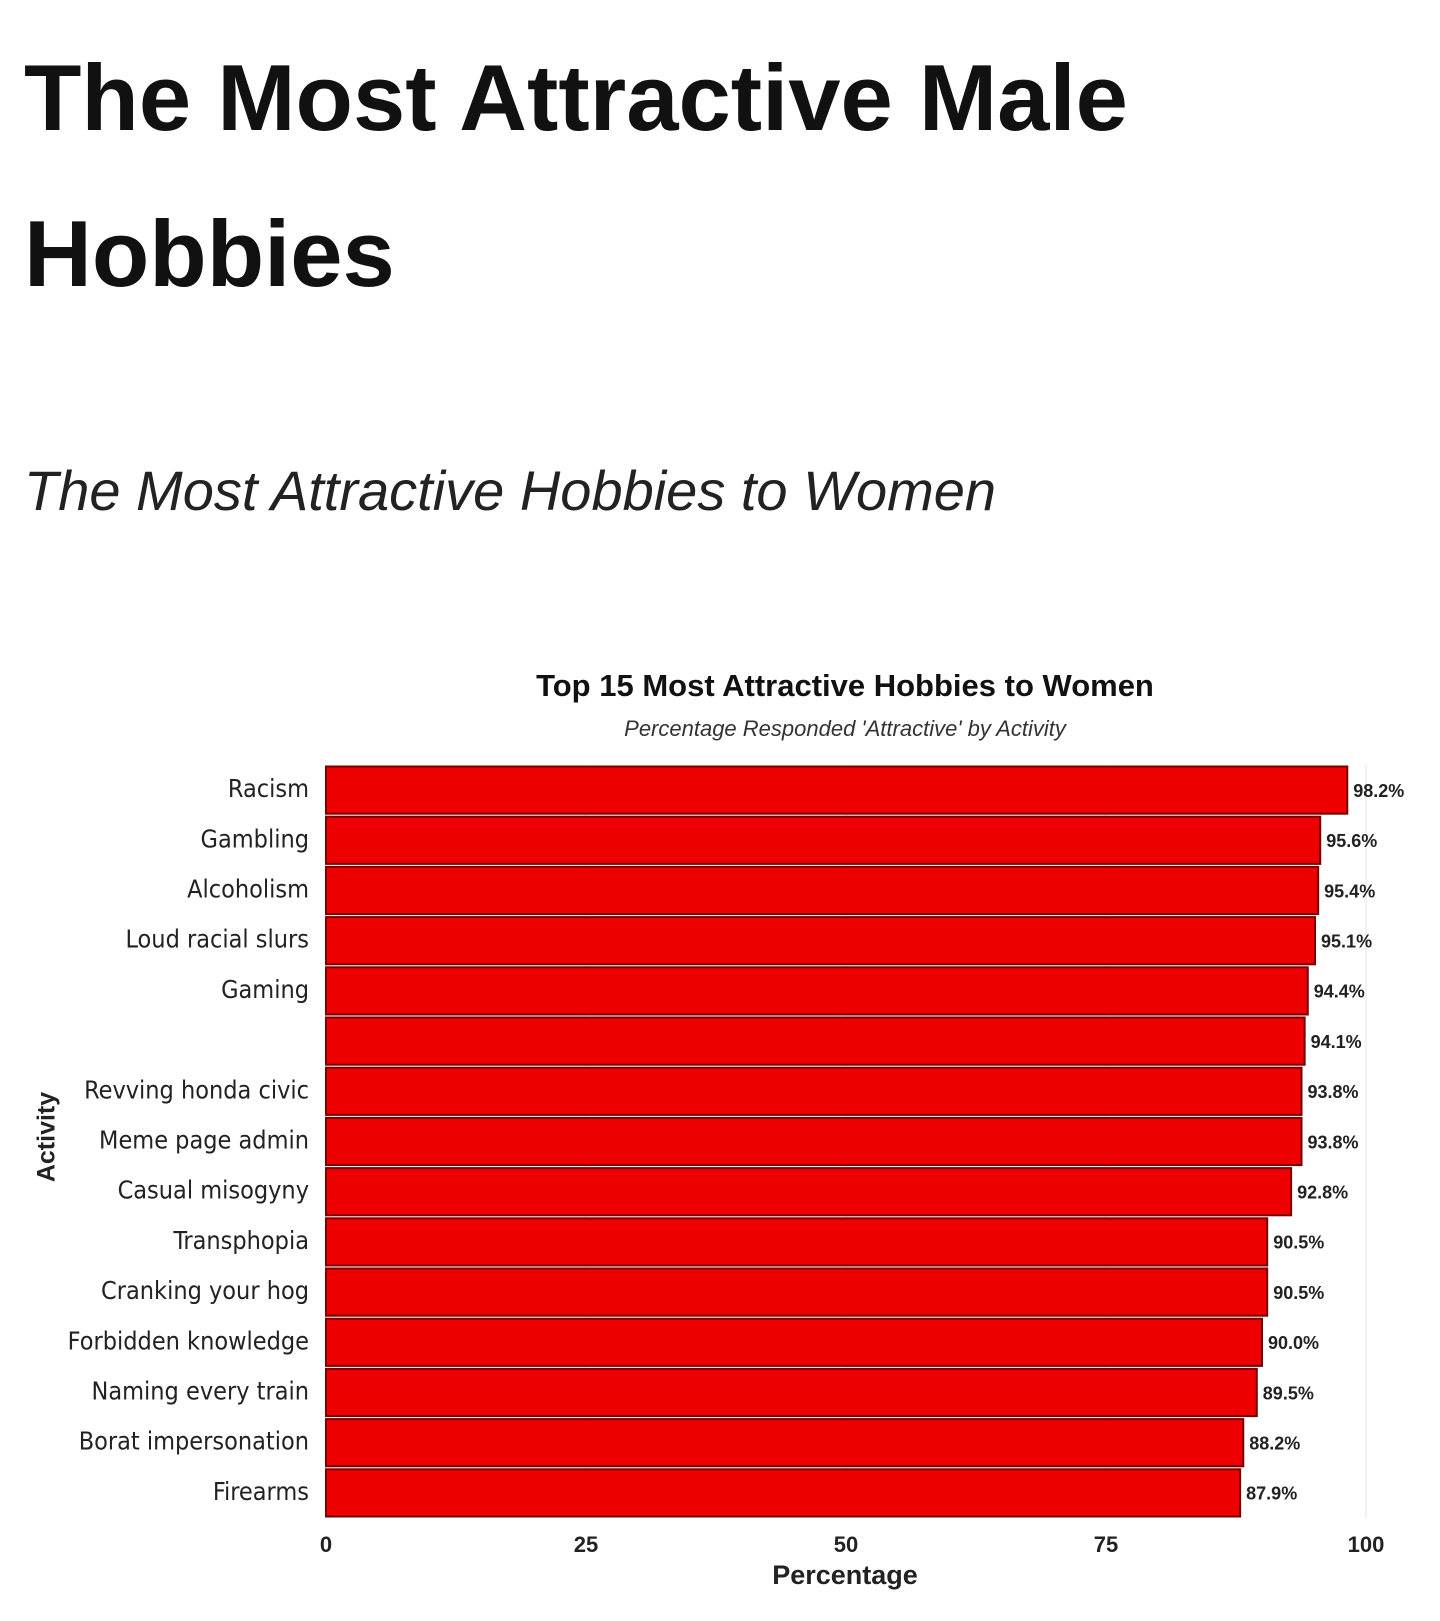 This screenshot has width=1440, height=1621. What do you see at coordinates (846, 1544) in the screenshot?
I see `x-tick-label: 50` at bounding box center [846, 1544].